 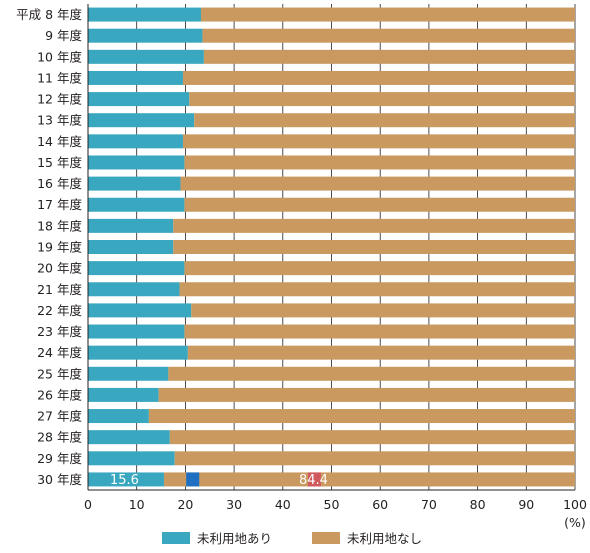 I want to click on category-label: 28 年度, so click(x=59, y=437).